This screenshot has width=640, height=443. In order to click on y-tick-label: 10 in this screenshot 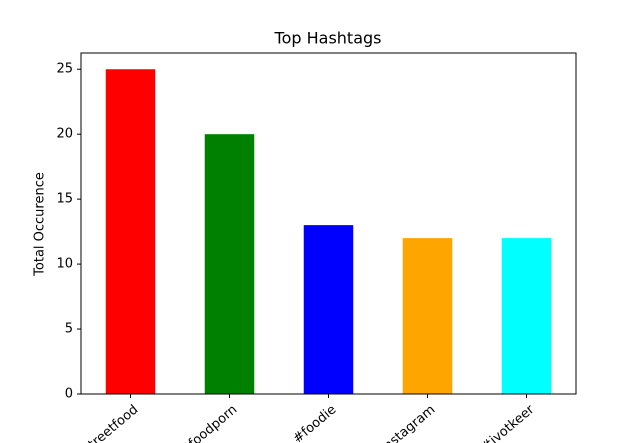, I will do `click(64, 264)`.